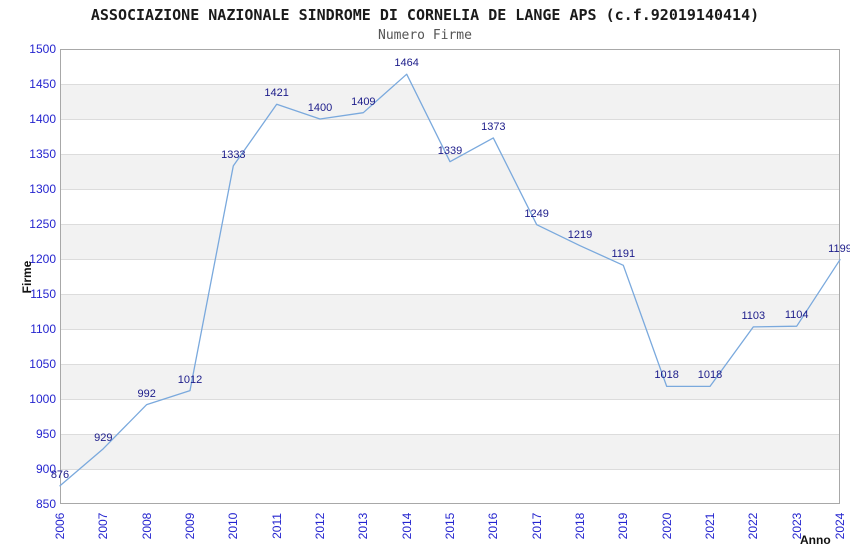 The height and width of the screenshot is (550, 850). What do you see at coordinates (320, 526) in the screenshot?
I see `x-tick-label: 2012` at bounding box center [320, 526].